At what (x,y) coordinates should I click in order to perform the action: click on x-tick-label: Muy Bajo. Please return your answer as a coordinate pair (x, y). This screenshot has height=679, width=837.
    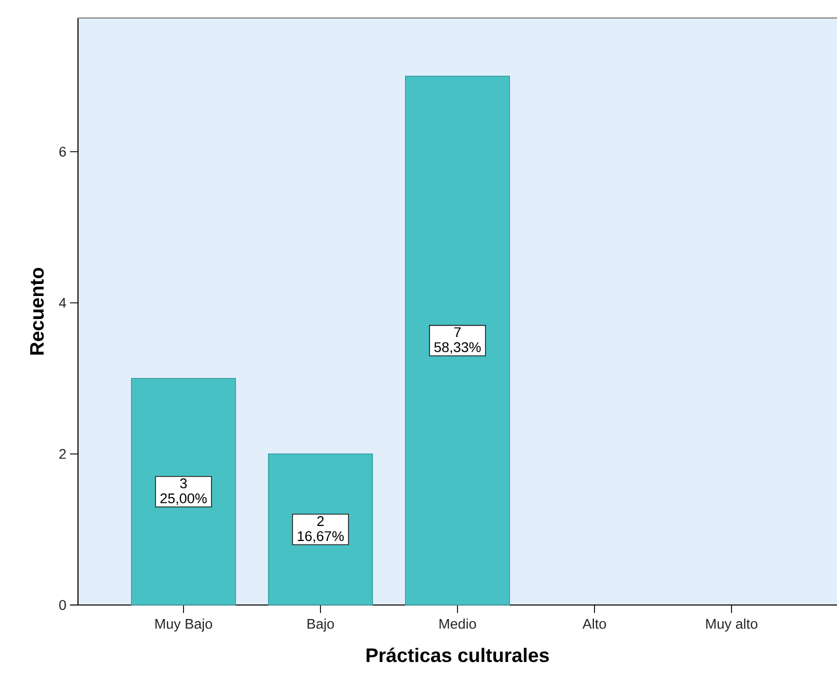
    Looking at the image, I should click on (183, 625).